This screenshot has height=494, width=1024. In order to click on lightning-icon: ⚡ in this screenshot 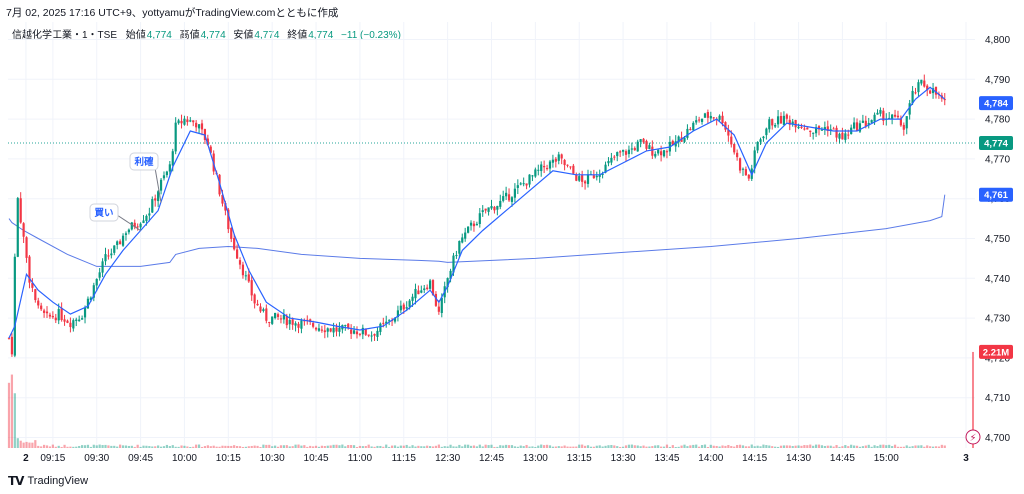, I will do `click(973, 437)`.